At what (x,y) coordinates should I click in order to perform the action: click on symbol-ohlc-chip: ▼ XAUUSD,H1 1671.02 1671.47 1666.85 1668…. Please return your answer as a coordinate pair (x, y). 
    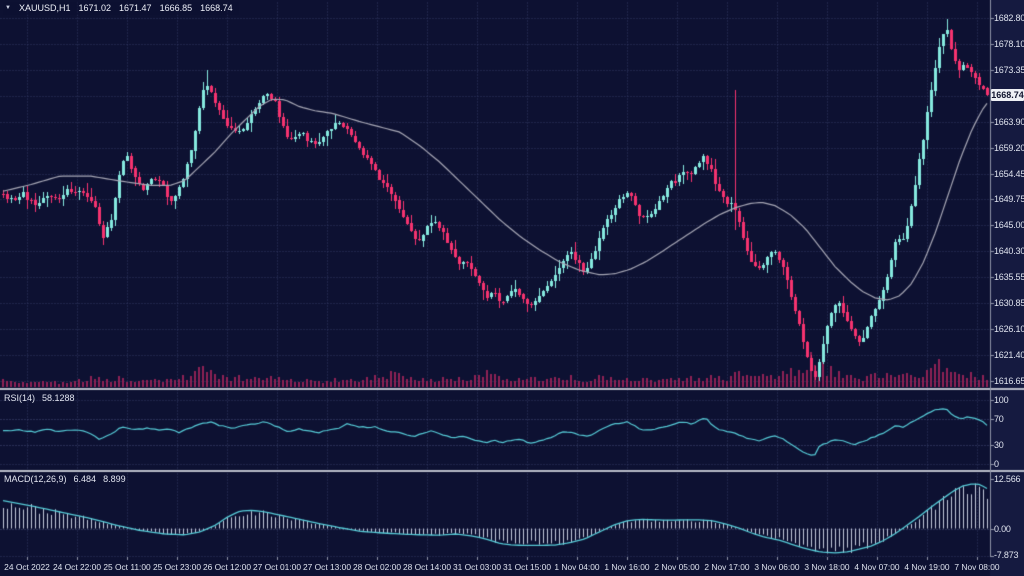
    Looking at the image, I should click on (121, 8).